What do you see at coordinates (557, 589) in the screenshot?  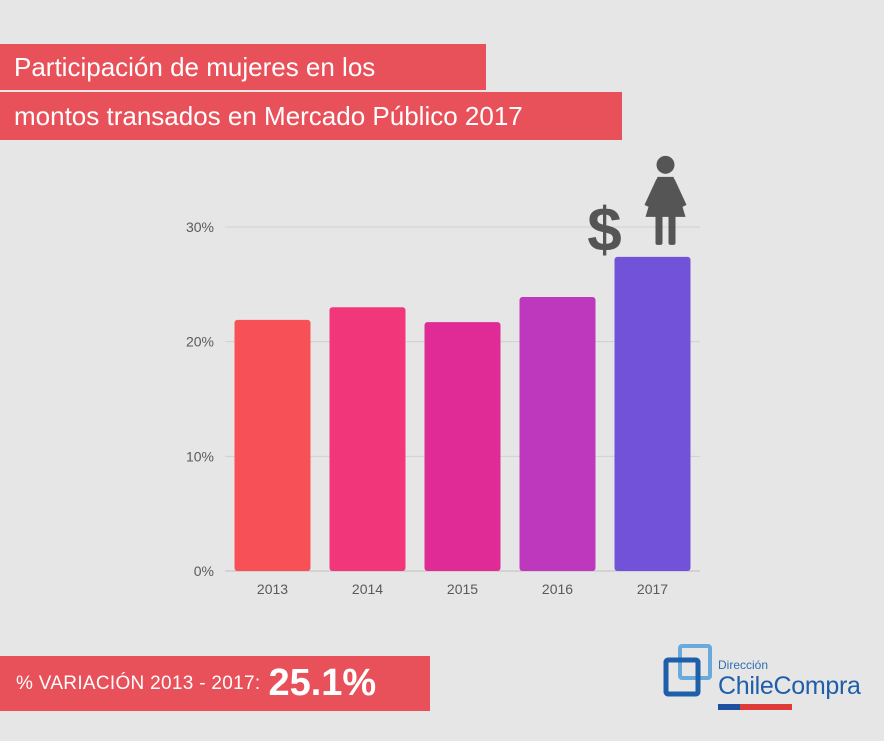 I see `x-tick-label: 2016` at bounding box center [557, 589].